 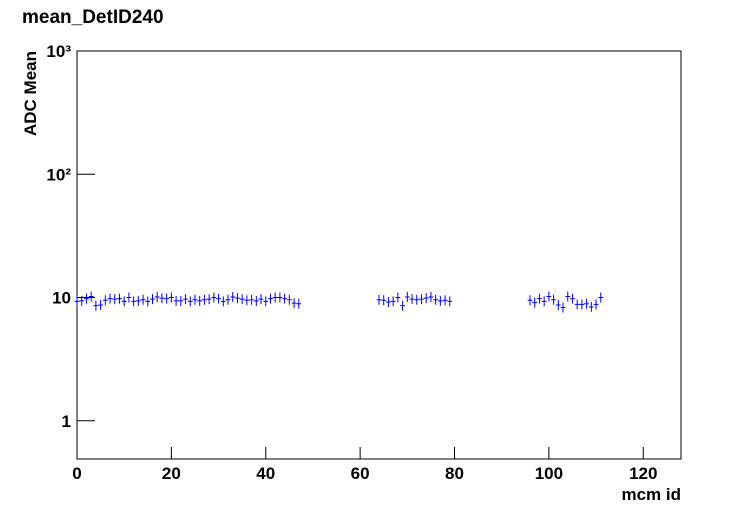 What do you see at coordinates (58, 51) in the screenshot?
I see `y-tick-label: 10³` at bounding box center [58, 51].